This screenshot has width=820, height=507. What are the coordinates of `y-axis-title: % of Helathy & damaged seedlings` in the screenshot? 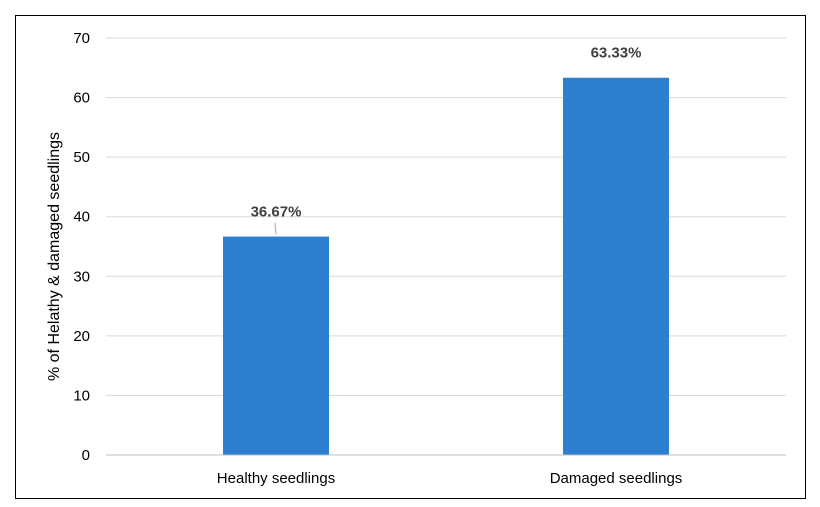 It's located at (54, 256).